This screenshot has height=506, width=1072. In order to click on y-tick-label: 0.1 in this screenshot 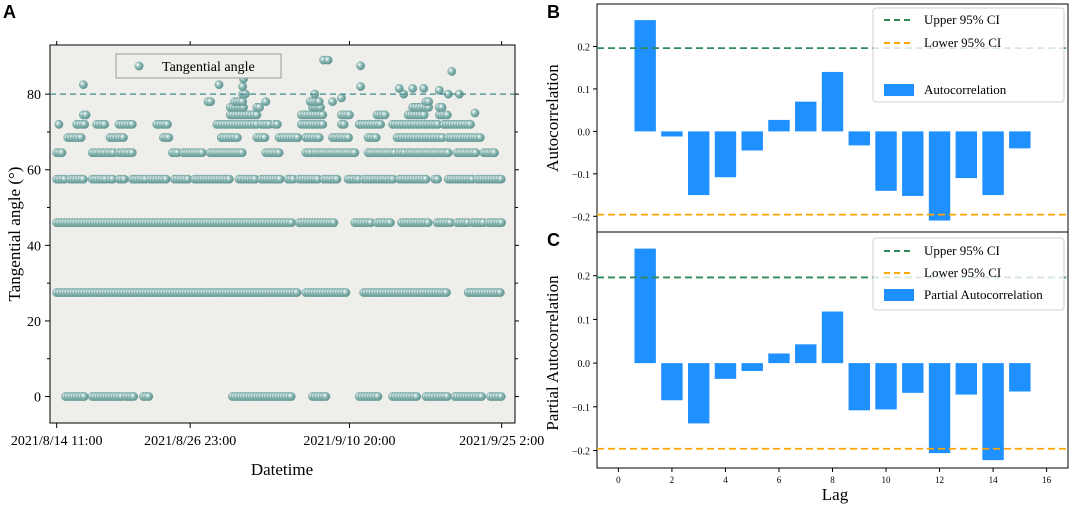, I will do `click(584, 320)`.